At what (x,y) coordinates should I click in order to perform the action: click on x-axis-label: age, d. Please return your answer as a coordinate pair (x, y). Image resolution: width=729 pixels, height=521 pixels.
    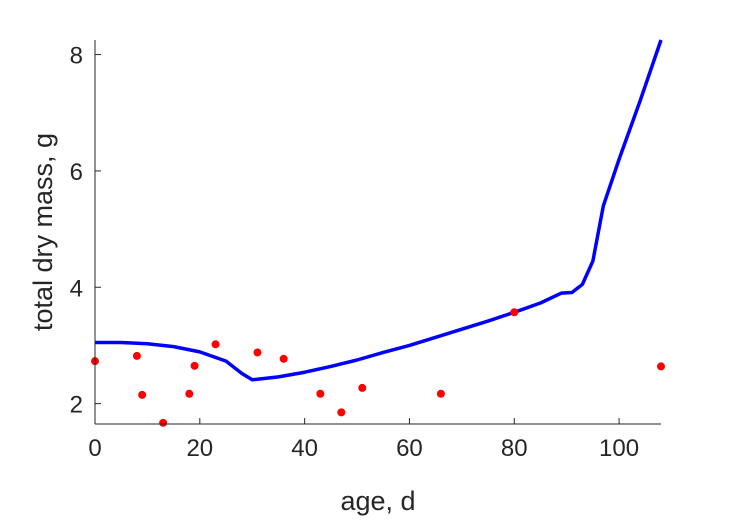
    Looking at the image, I should click on (377, 501).